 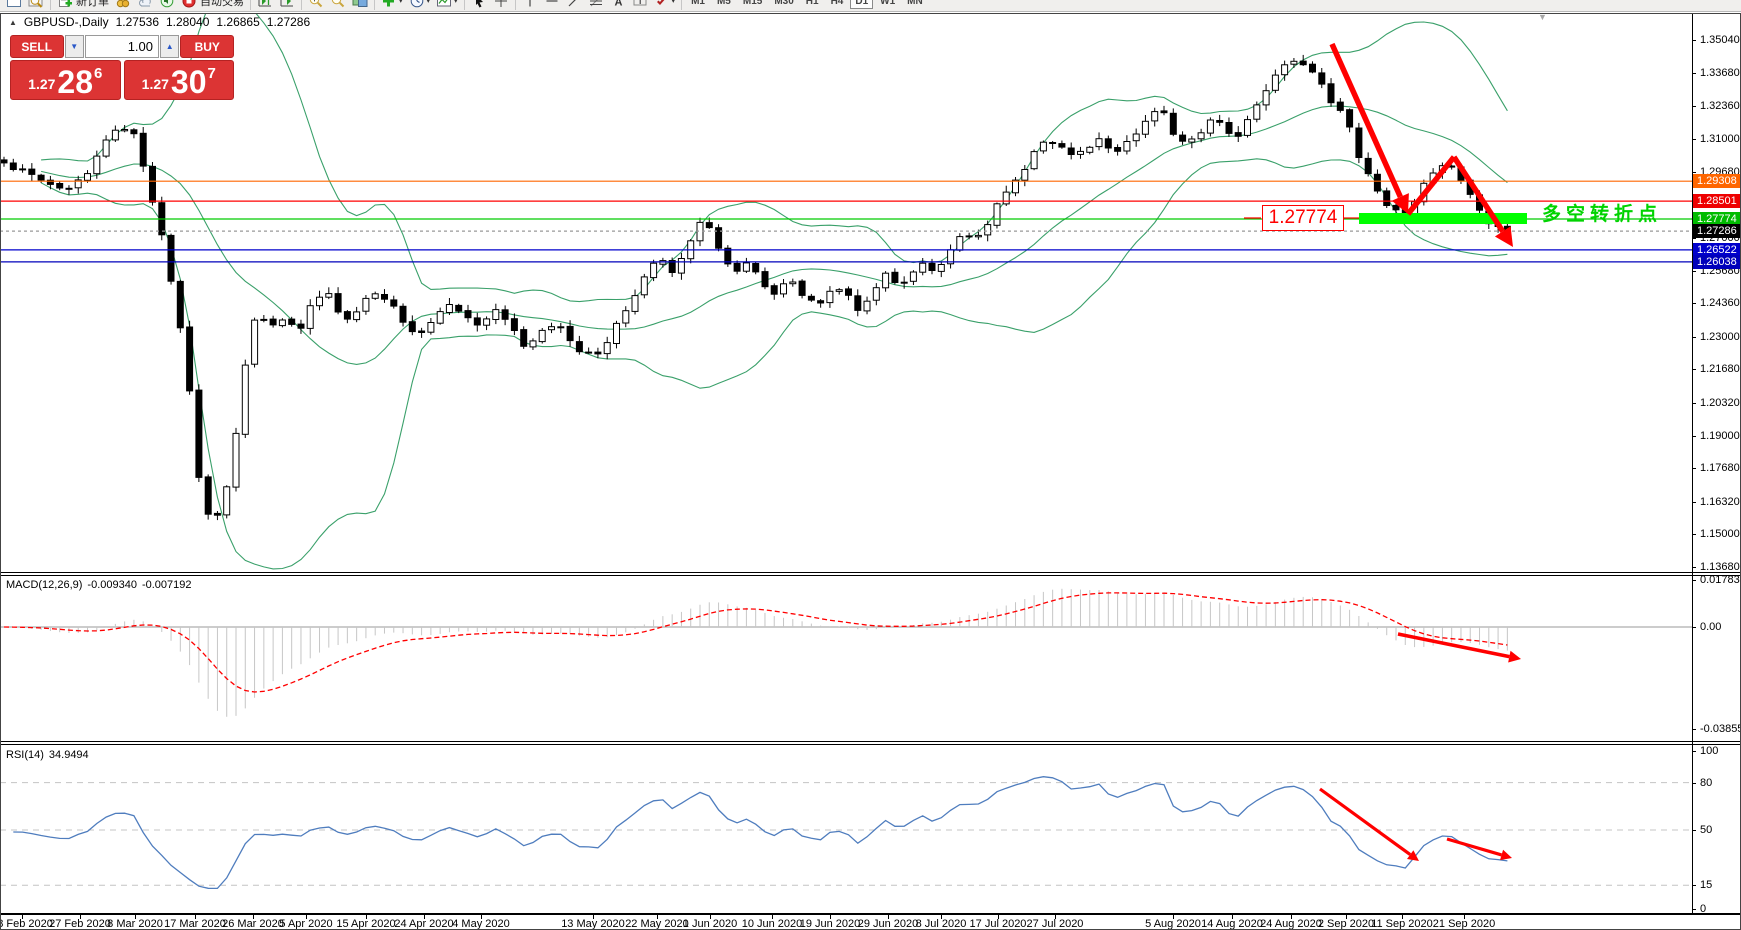 I want to click on zoom-out-button, so click(x=338, y=5).